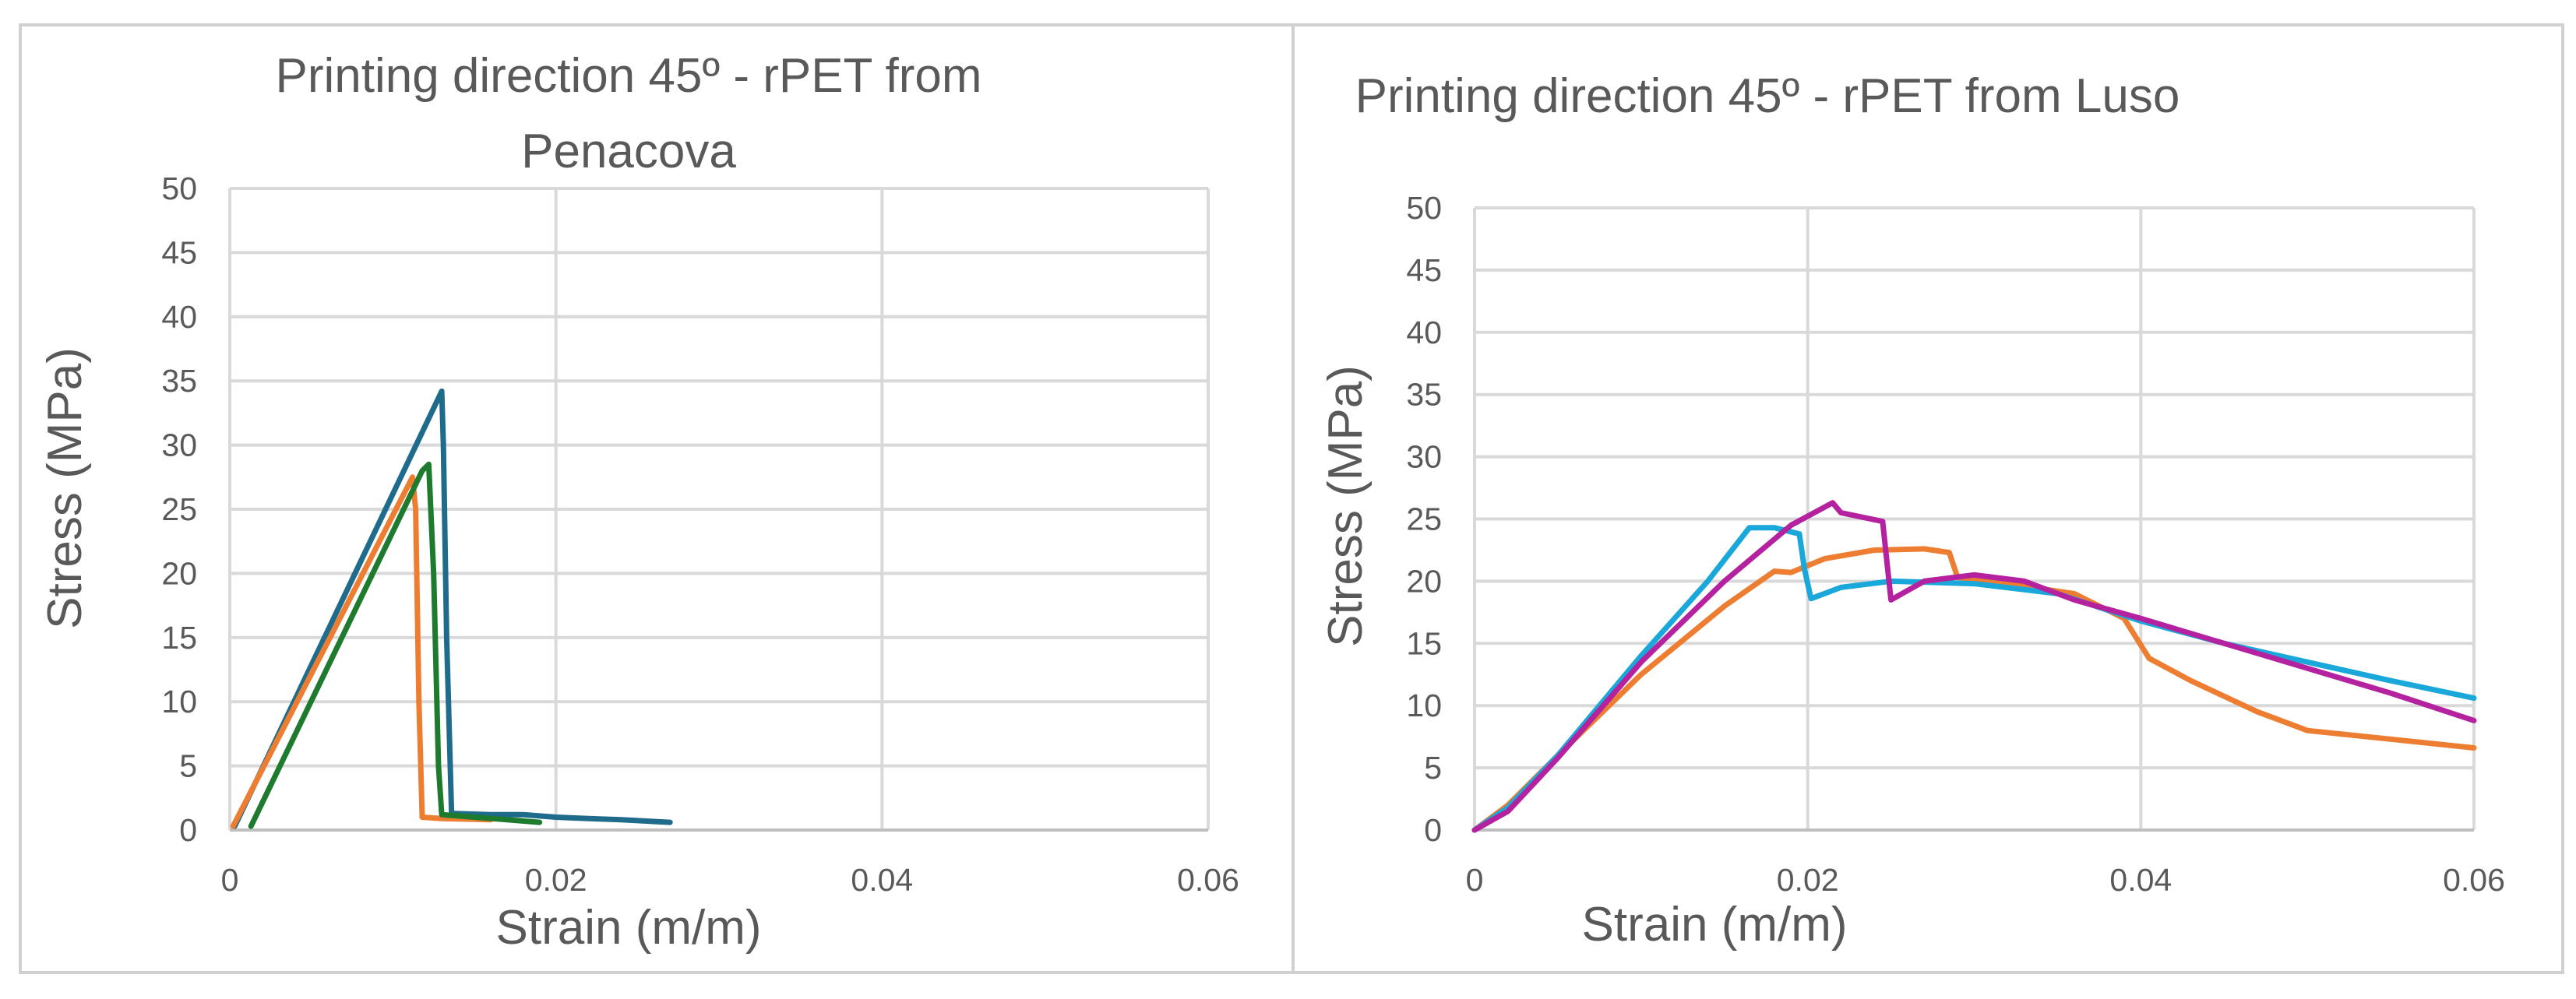 The height and width of the screenshot is (999, 2576). What do you see at coordinates (1768, 96) in the screenshot?
I see `chart-title-line-1: Printing direction 45º - rPET from Luso` at bounding box center [1768, 96].